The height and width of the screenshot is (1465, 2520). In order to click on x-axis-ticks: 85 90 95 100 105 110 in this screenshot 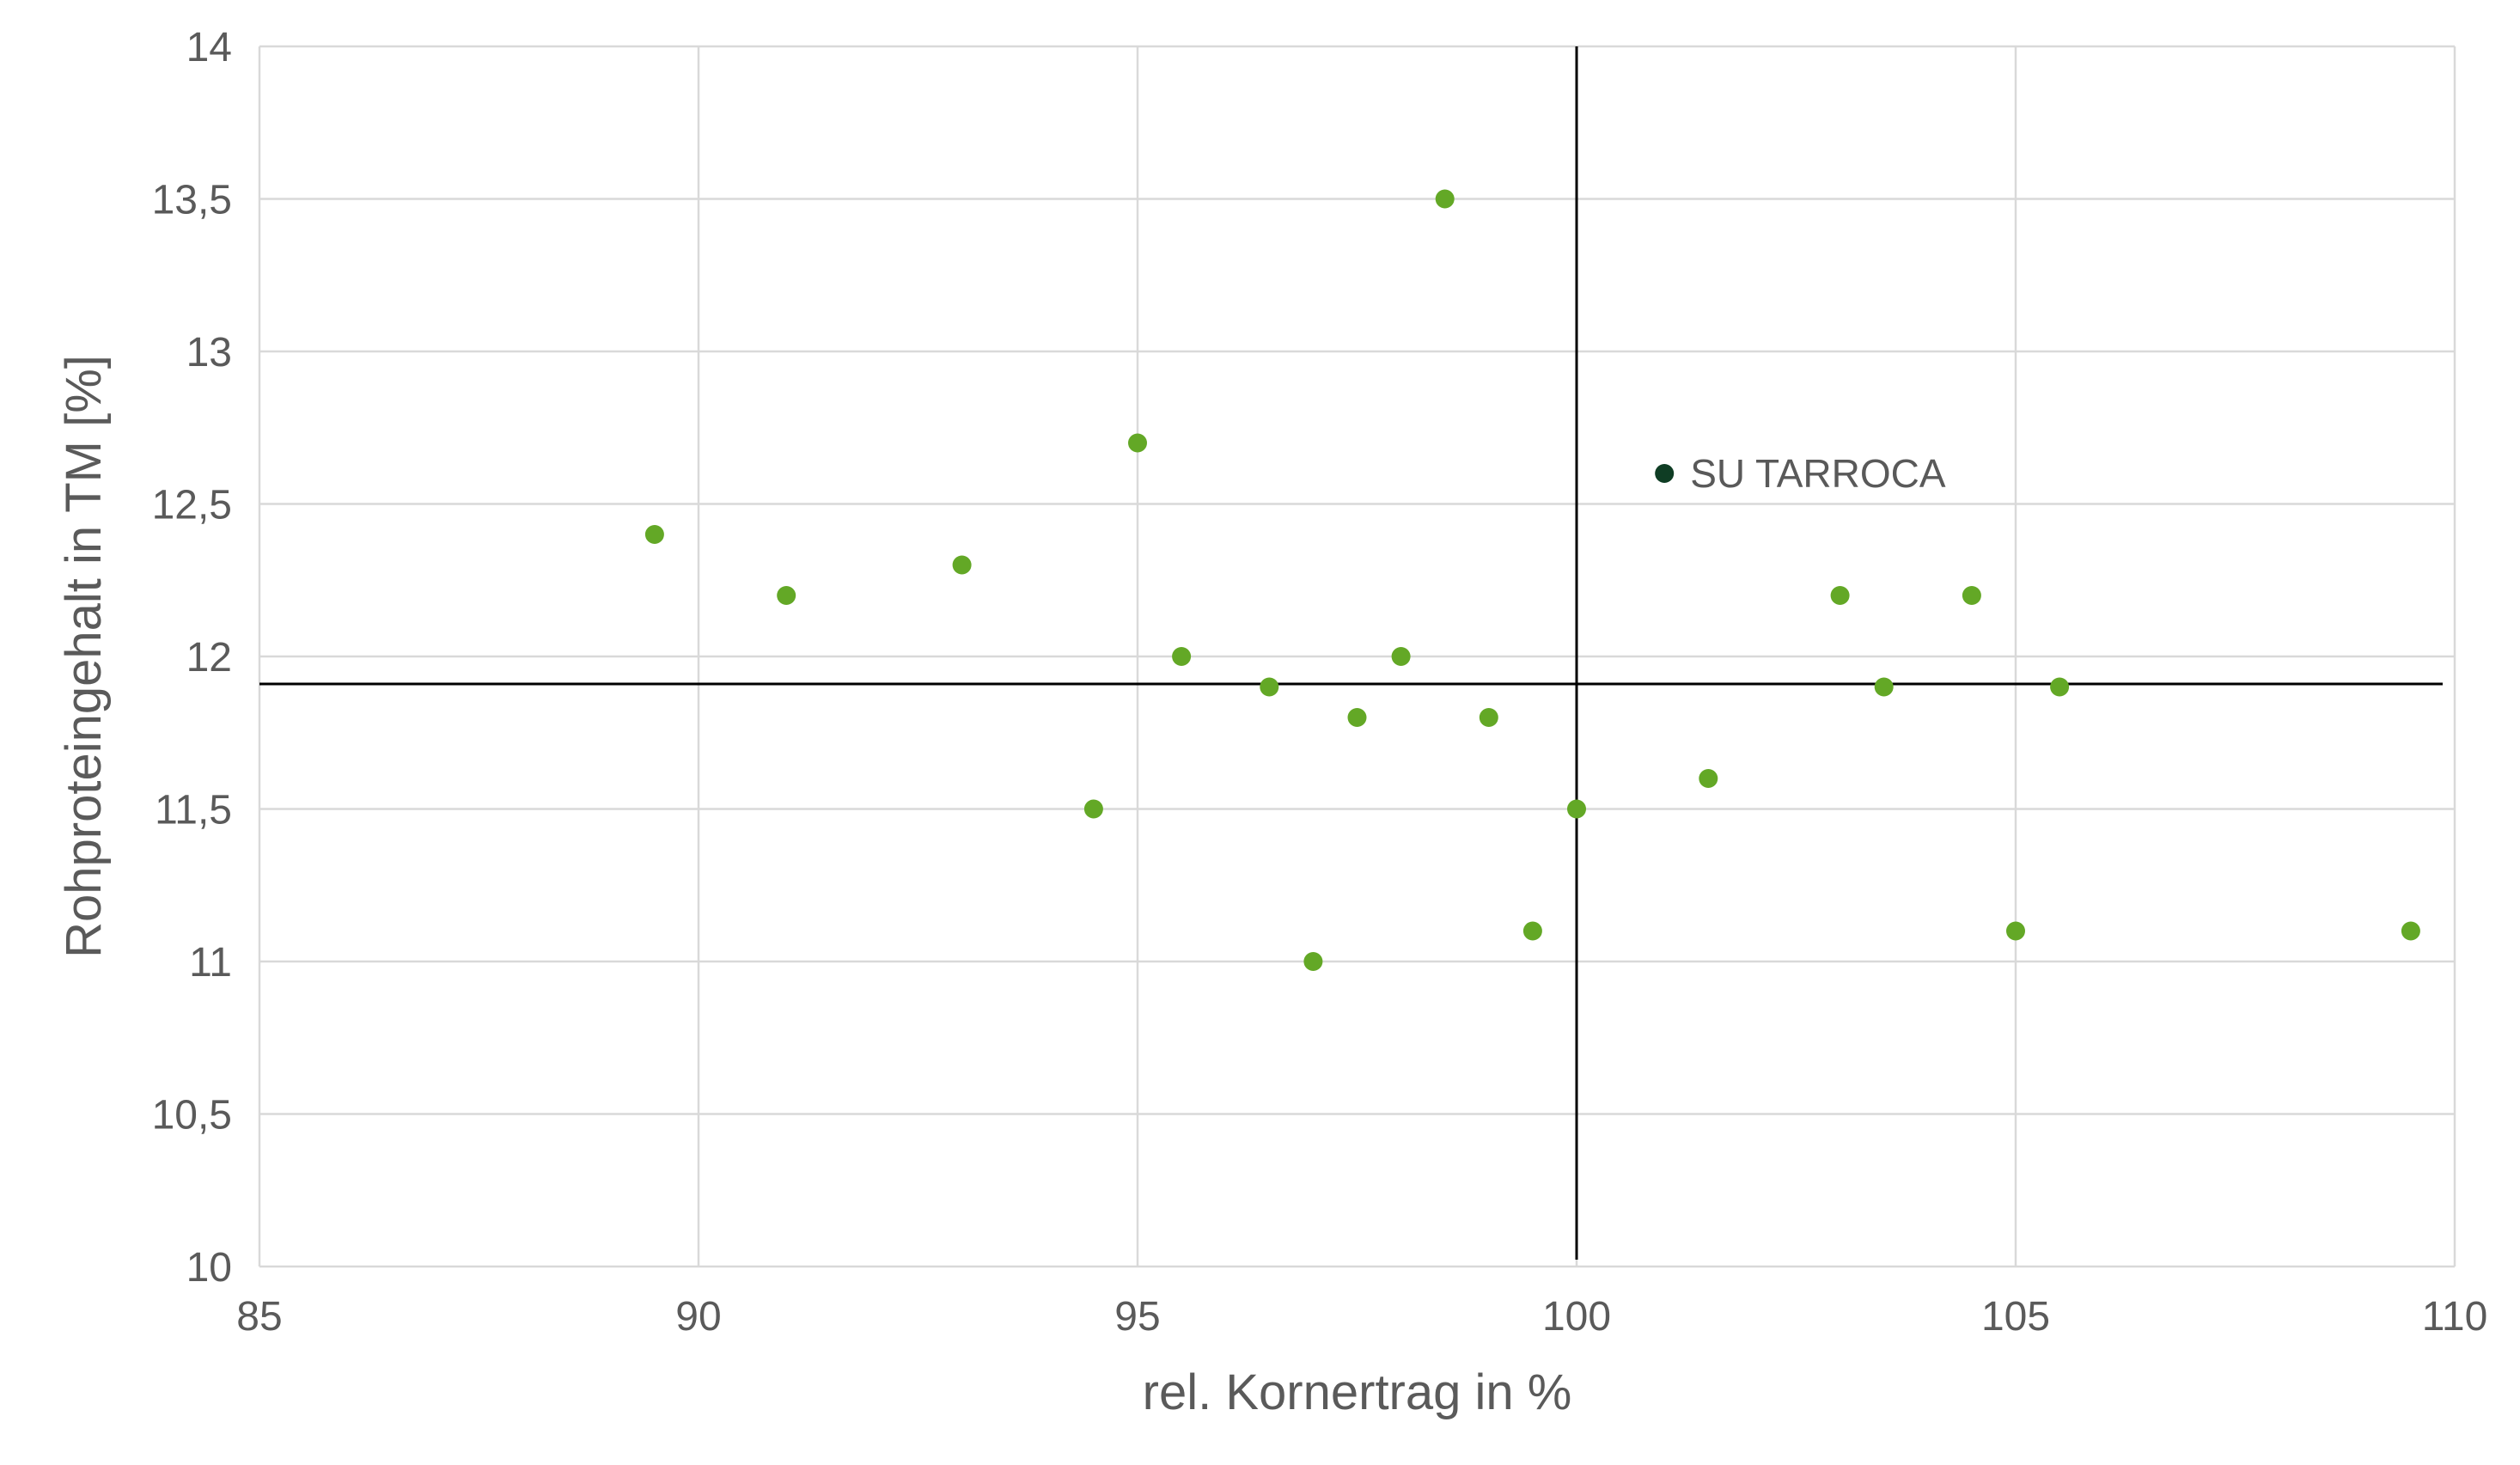, I will do `click(1361, 1317)`.